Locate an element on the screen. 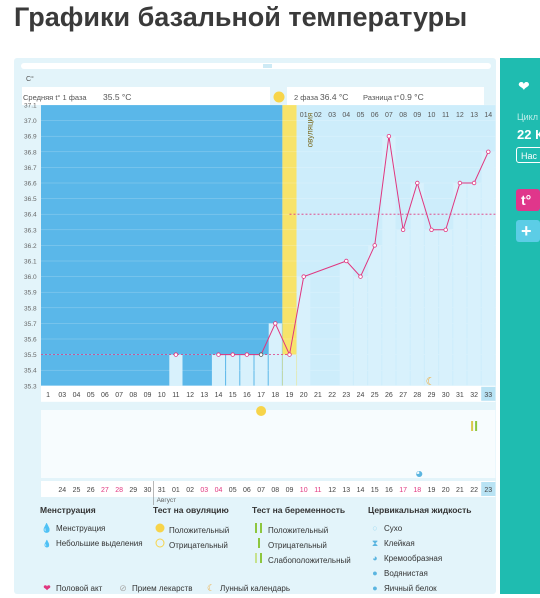 This screenshot has height=598, width=540. add-note-button: + is located at coordinates (528, 231).